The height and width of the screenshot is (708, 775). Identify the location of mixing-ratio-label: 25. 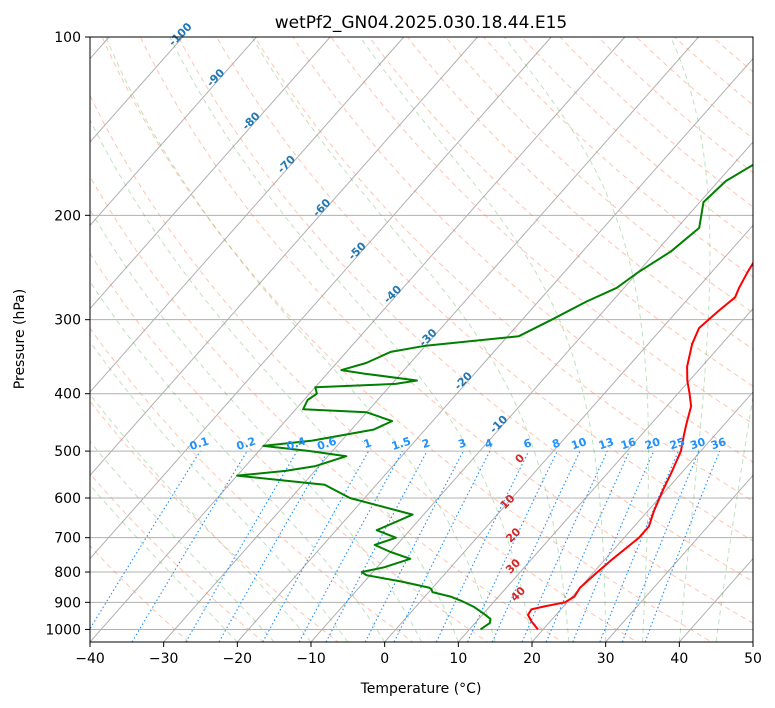
(677, 443).